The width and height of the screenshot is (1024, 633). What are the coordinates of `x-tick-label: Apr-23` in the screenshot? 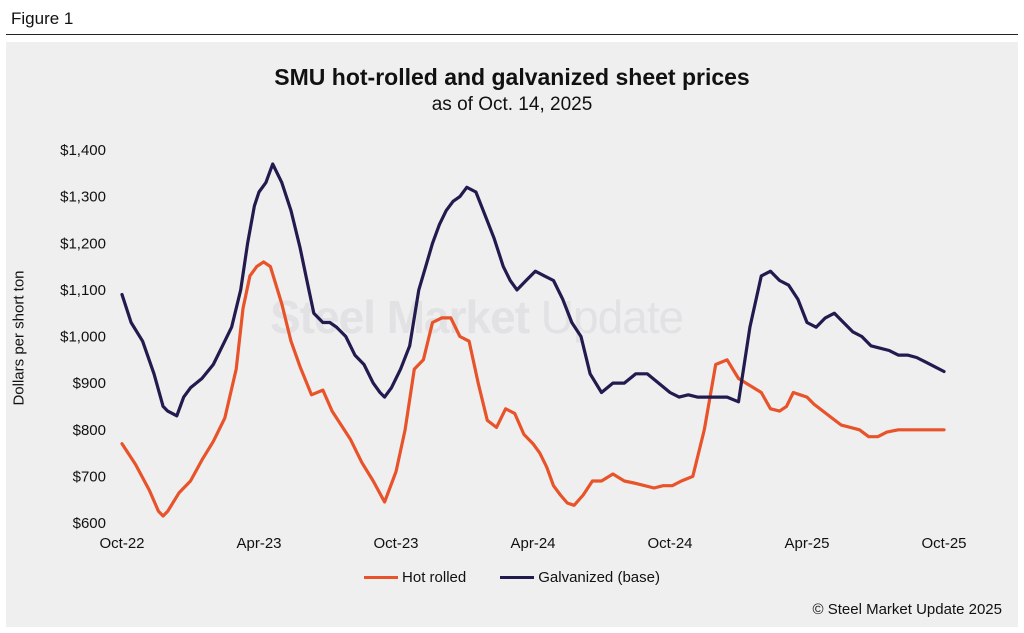 It's located at (258, 543).